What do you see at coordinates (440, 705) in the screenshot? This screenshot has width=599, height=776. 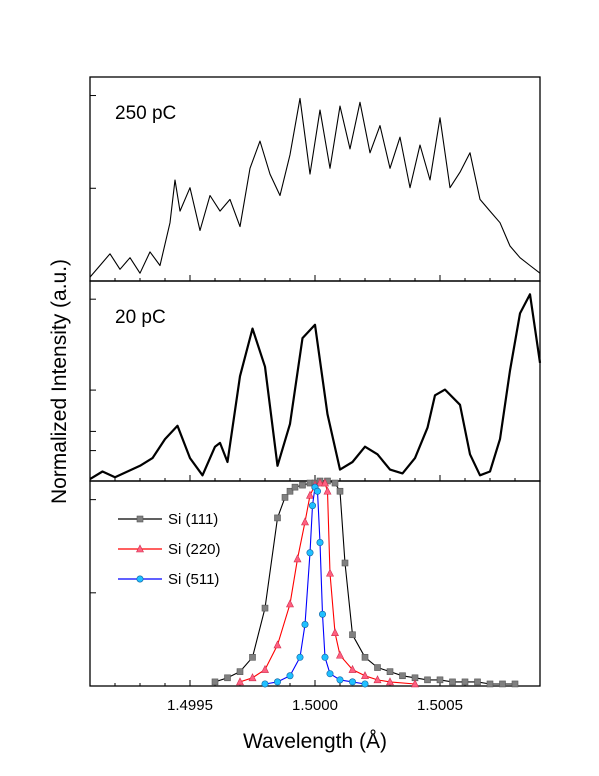 I see `x-tick-label: 1.5005` at bounding box center [440, 705].